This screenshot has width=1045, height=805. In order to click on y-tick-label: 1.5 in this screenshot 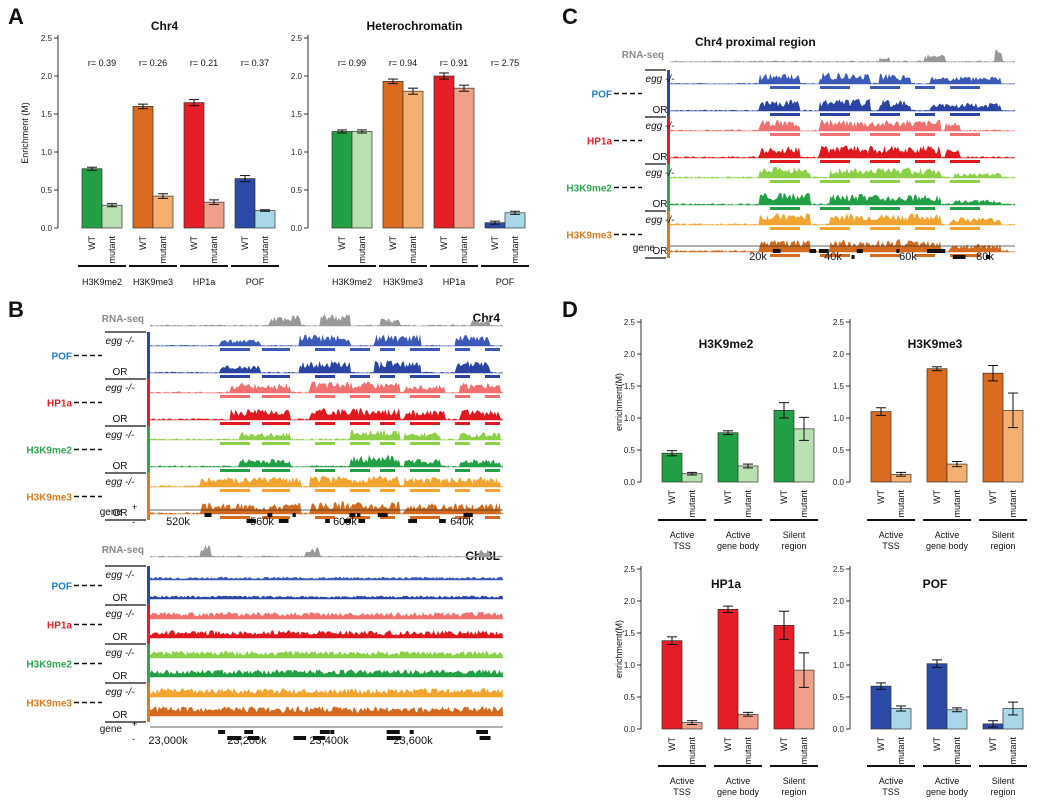, I will do `click(47, 114)`.